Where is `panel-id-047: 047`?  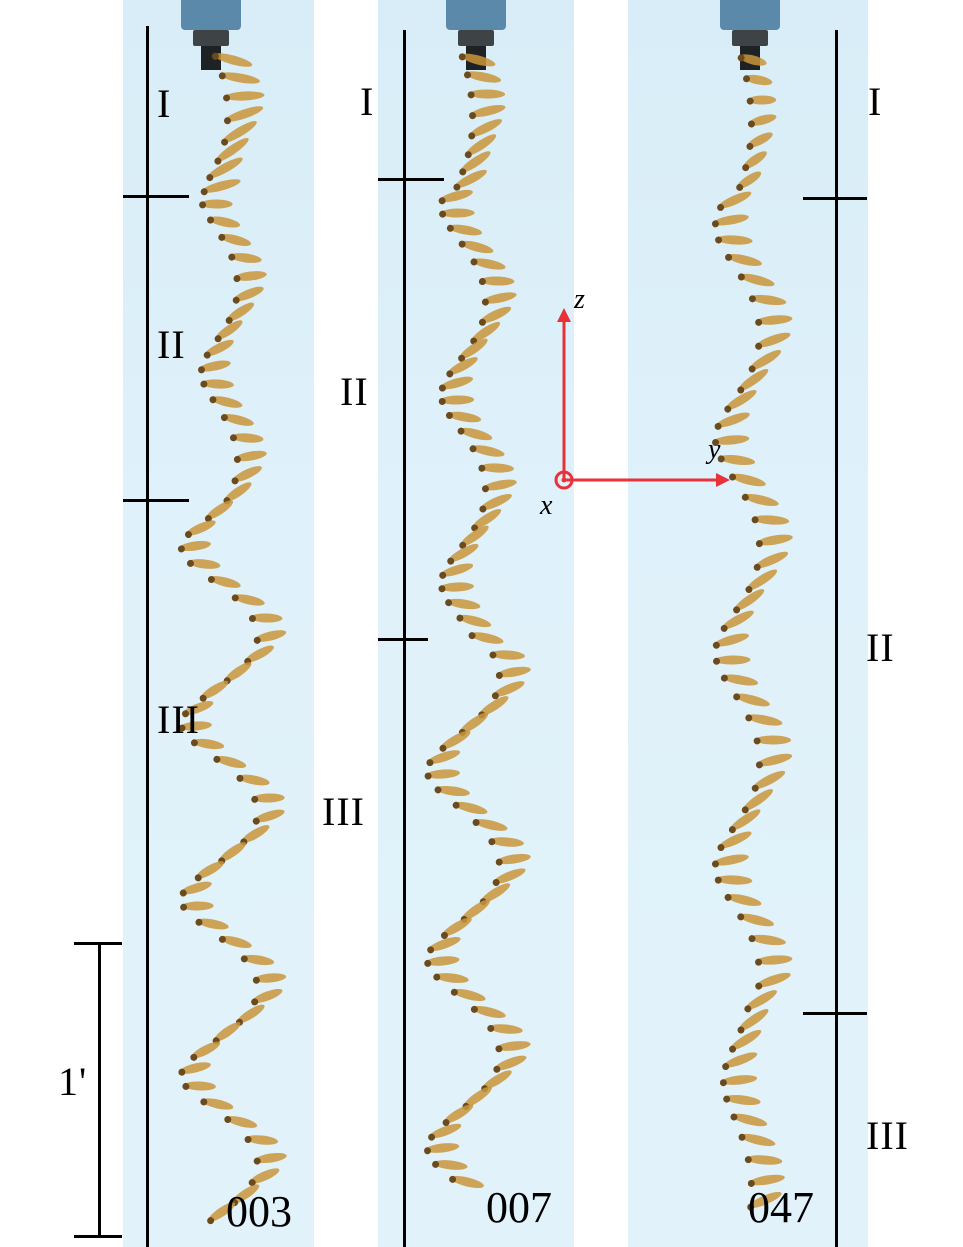 panel-id-047: 047 is located at coordinates (781, 1207).